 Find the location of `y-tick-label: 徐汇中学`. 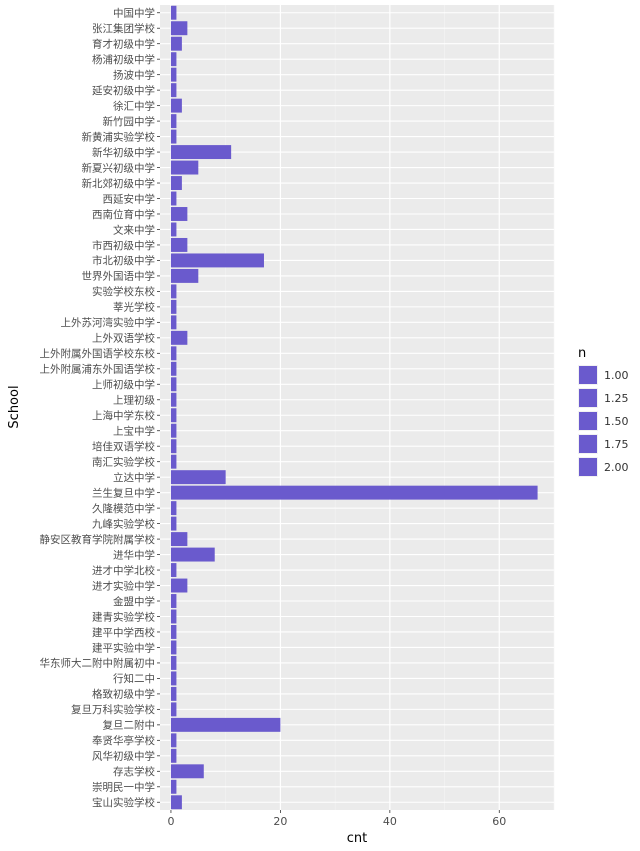

y-tick-label: 徐汇中学 is located at coordinates (134, 105).